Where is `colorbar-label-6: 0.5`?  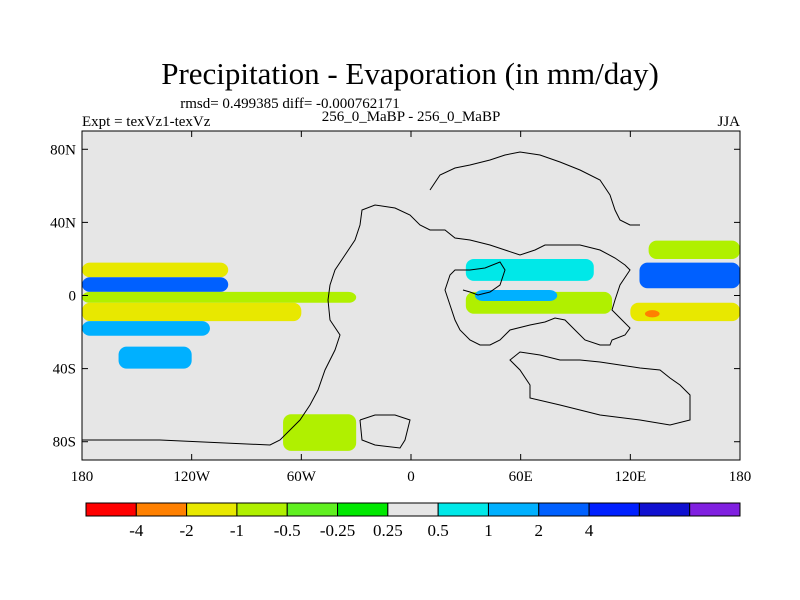
colorbar-label-6: 0.5 is located at coordinates (438, 530).